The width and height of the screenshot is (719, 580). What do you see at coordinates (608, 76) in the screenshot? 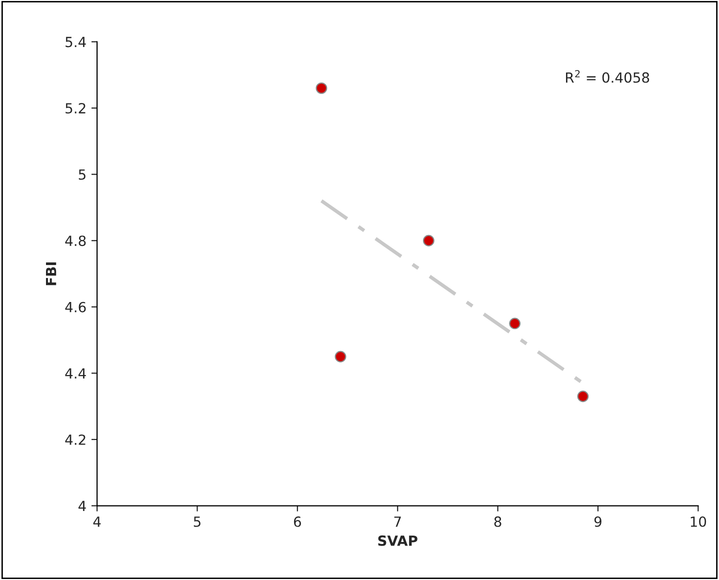
I see `annotation: R$^{2}$ = 0.4058` at bounding box center [608, 76].